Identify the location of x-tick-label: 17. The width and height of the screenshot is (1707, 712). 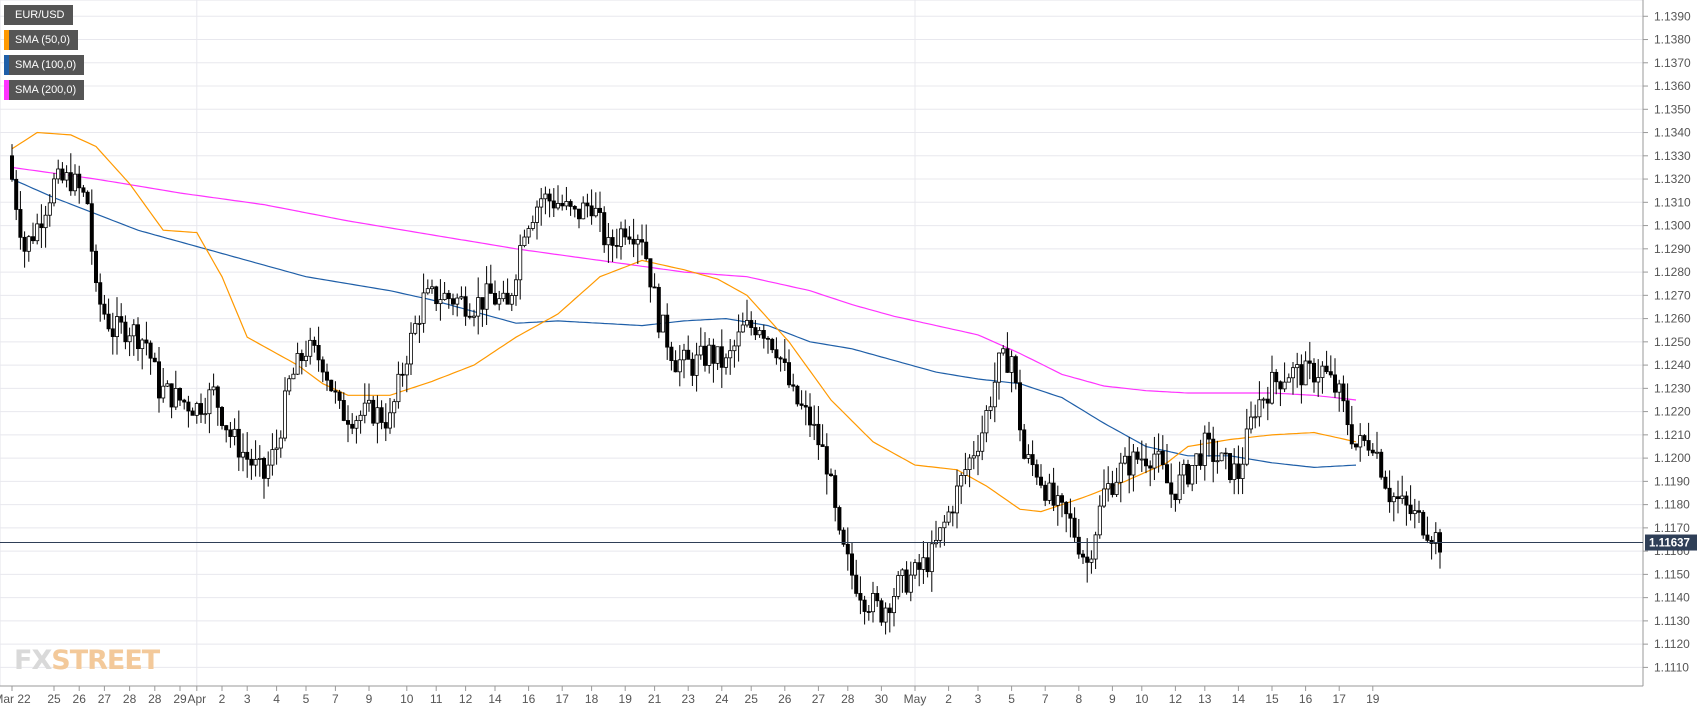
(563, 699).